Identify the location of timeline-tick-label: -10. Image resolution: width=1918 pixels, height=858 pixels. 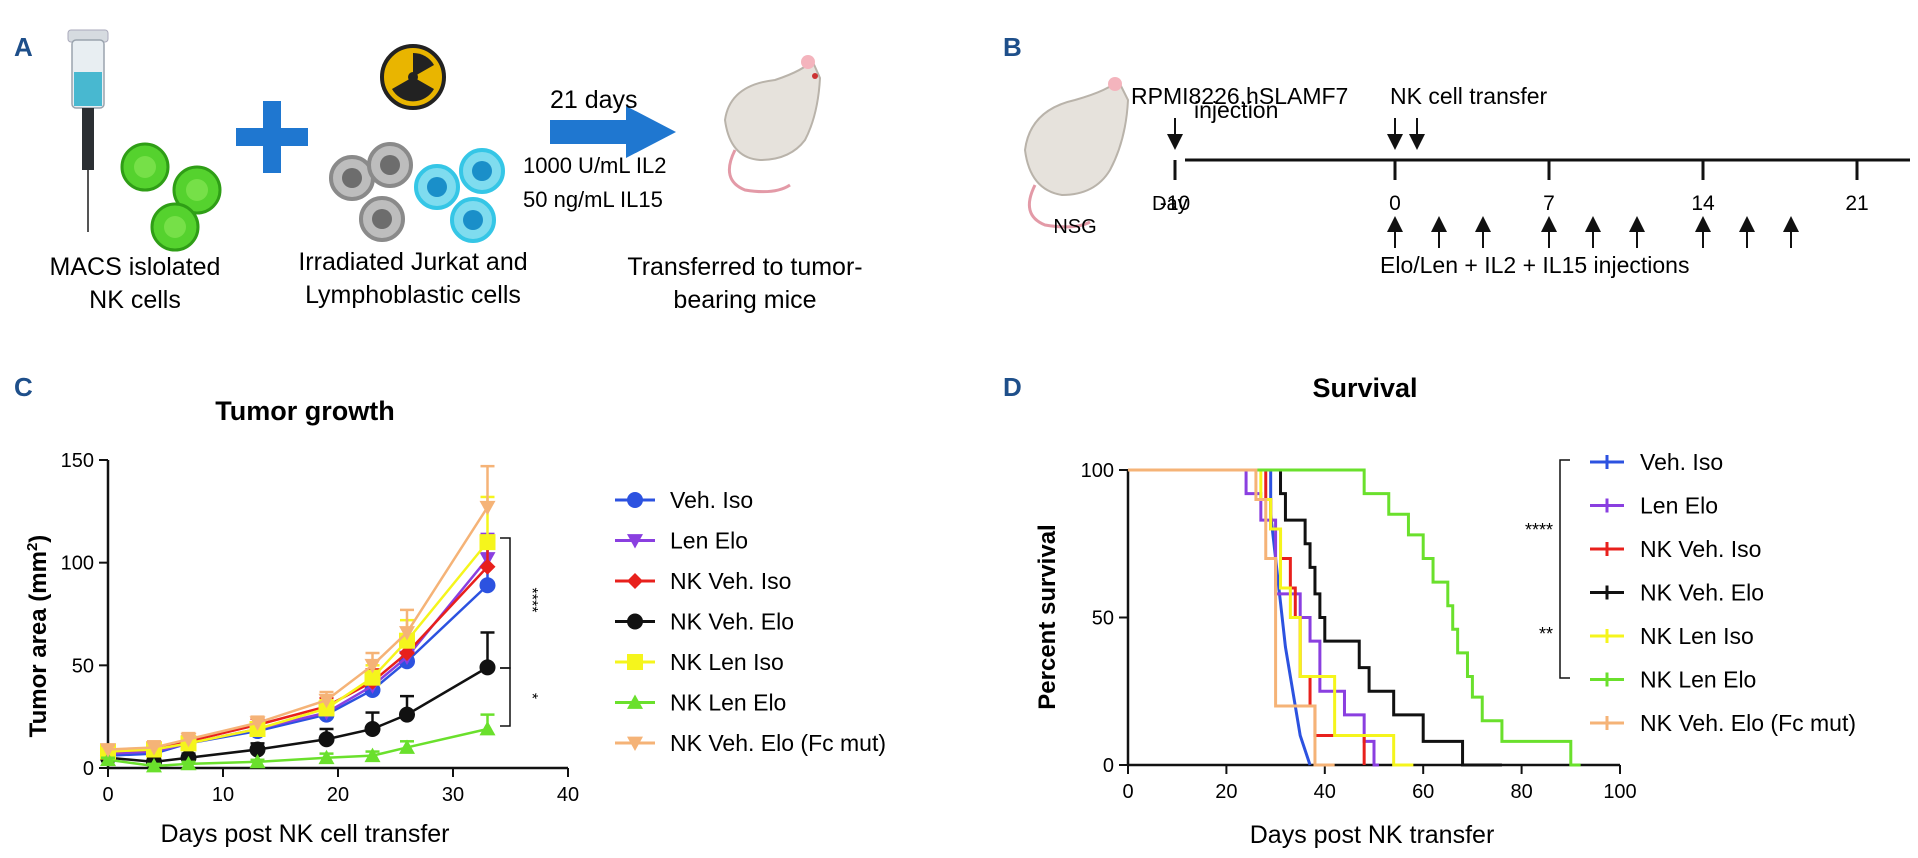
(1175, 203).